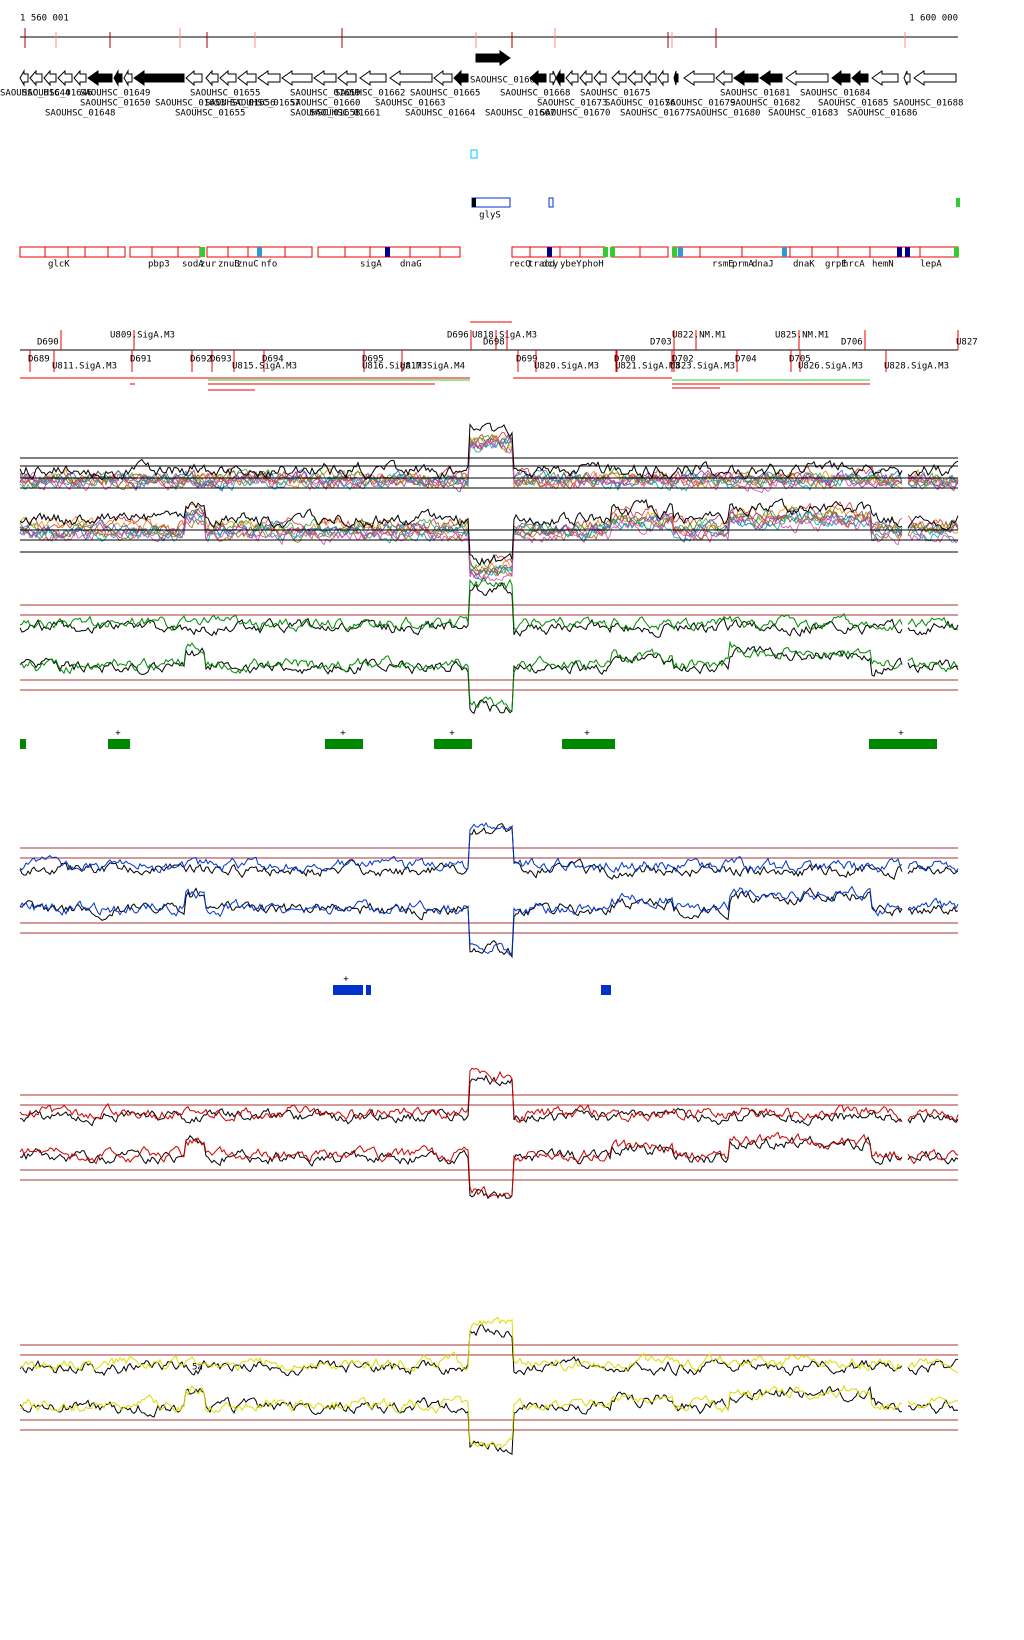  What do you see at coordinates (44, 19) in the screenshot?
I see `start-coordinate: 1 560 001` at bounding box center [44, 19].